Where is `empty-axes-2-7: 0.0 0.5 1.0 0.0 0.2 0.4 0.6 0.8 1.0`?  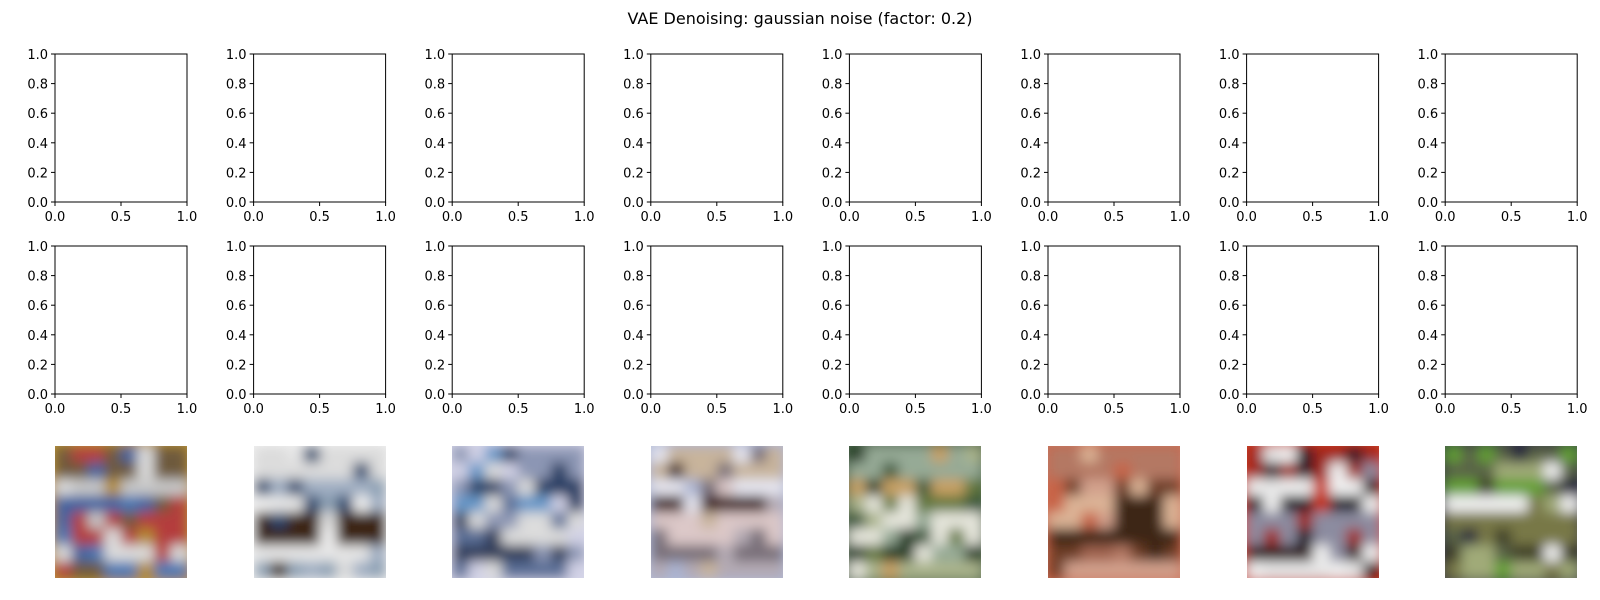 empty-axes-2-7: 0.0 0.5 1.0 0.0 0.2 0.4 0.6 0.8 1.0 is located at coordinates (1304, 328).